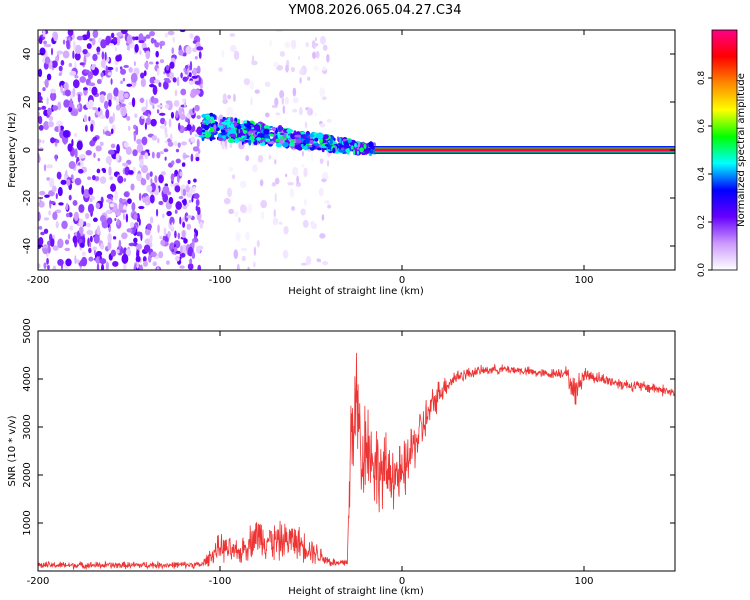 The image size is (750, 600). Describe the element at coordinates (27, 150) in the screenshot. I see `y-tick-label: 0` at that location.